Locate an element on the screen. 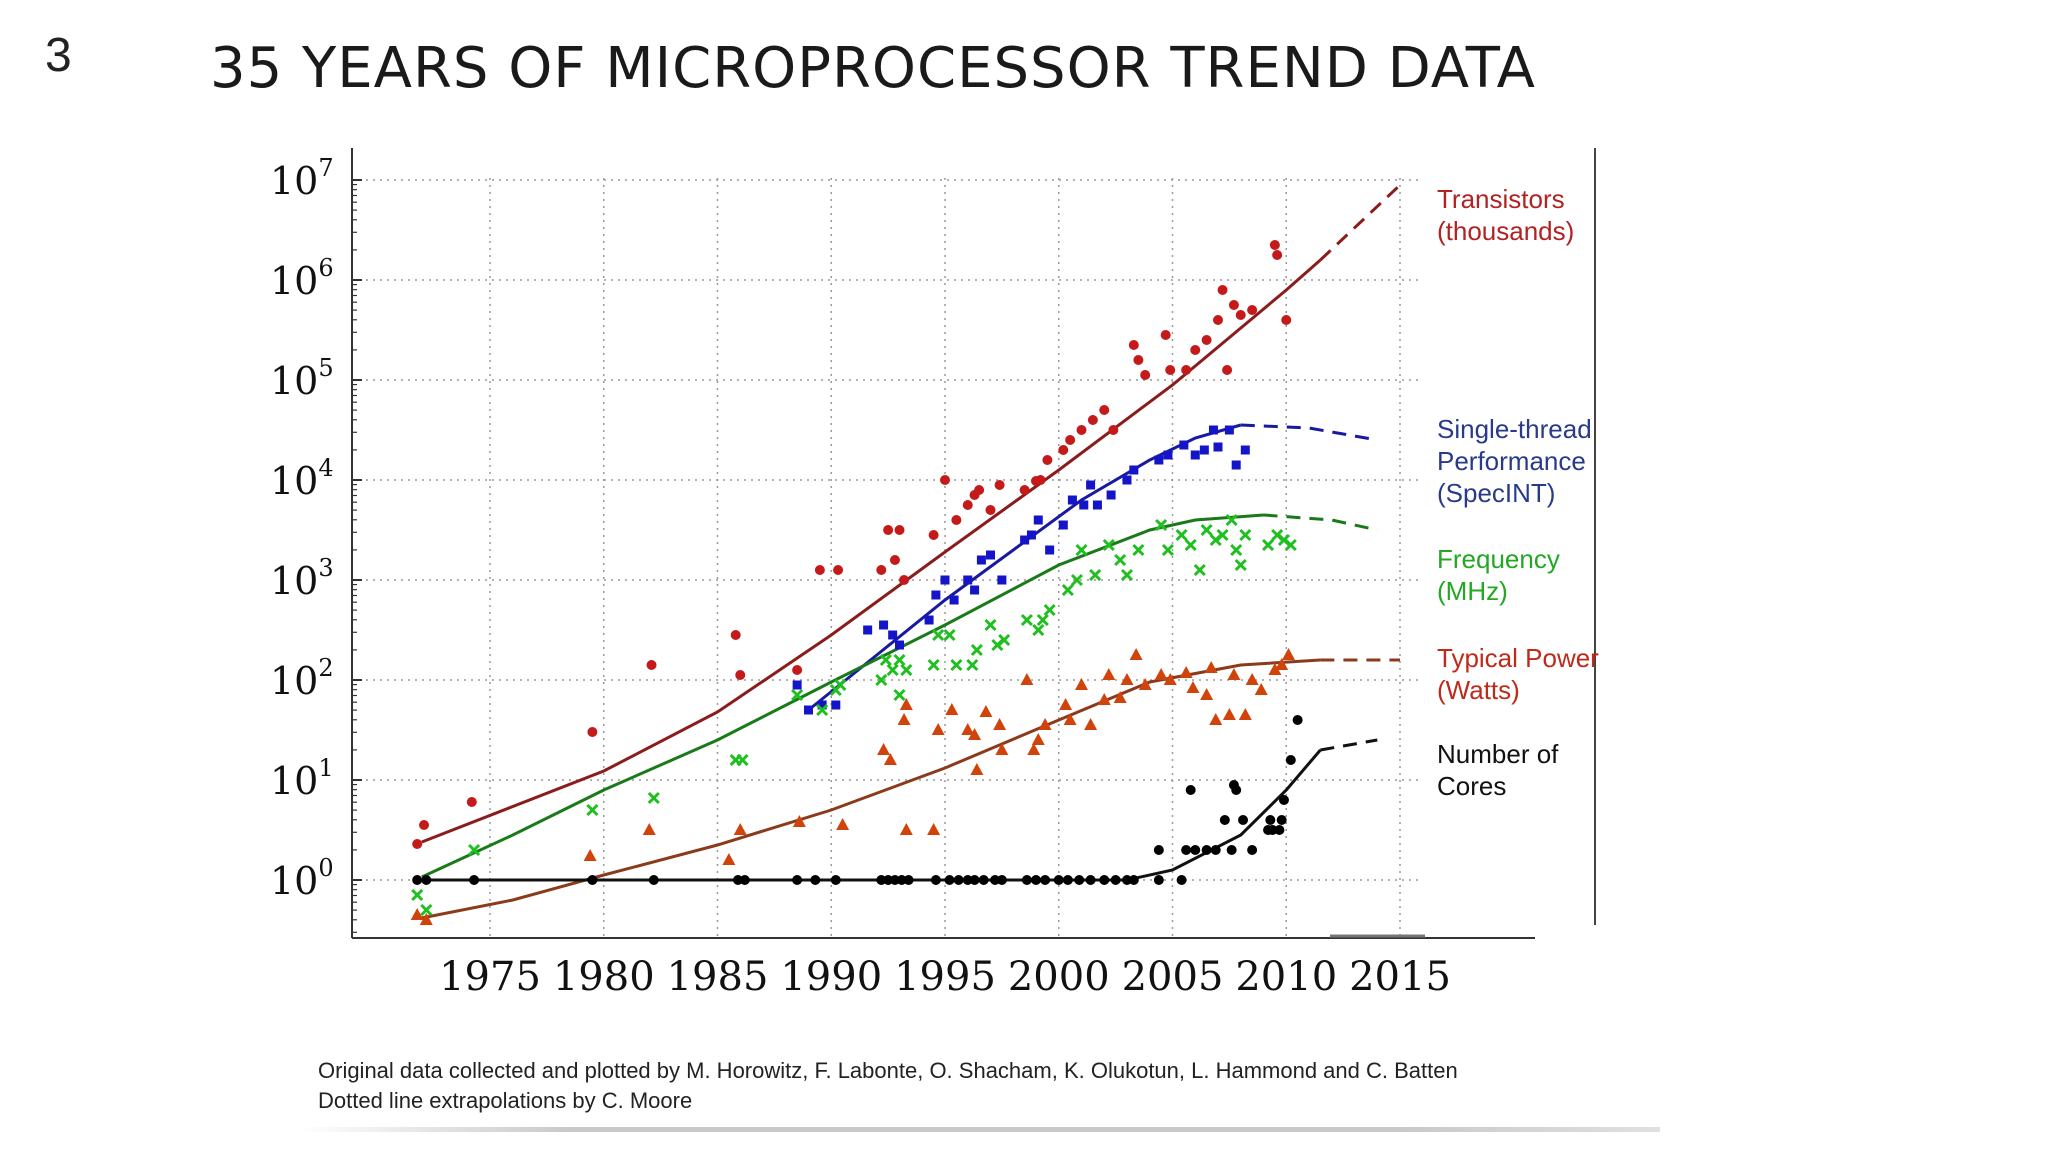 Image resolution: width=2048 pixels, height=1152 pixels. credit-line-2: Dotted line extrapolations by C. Moore is located at coordinates (505, 1100).